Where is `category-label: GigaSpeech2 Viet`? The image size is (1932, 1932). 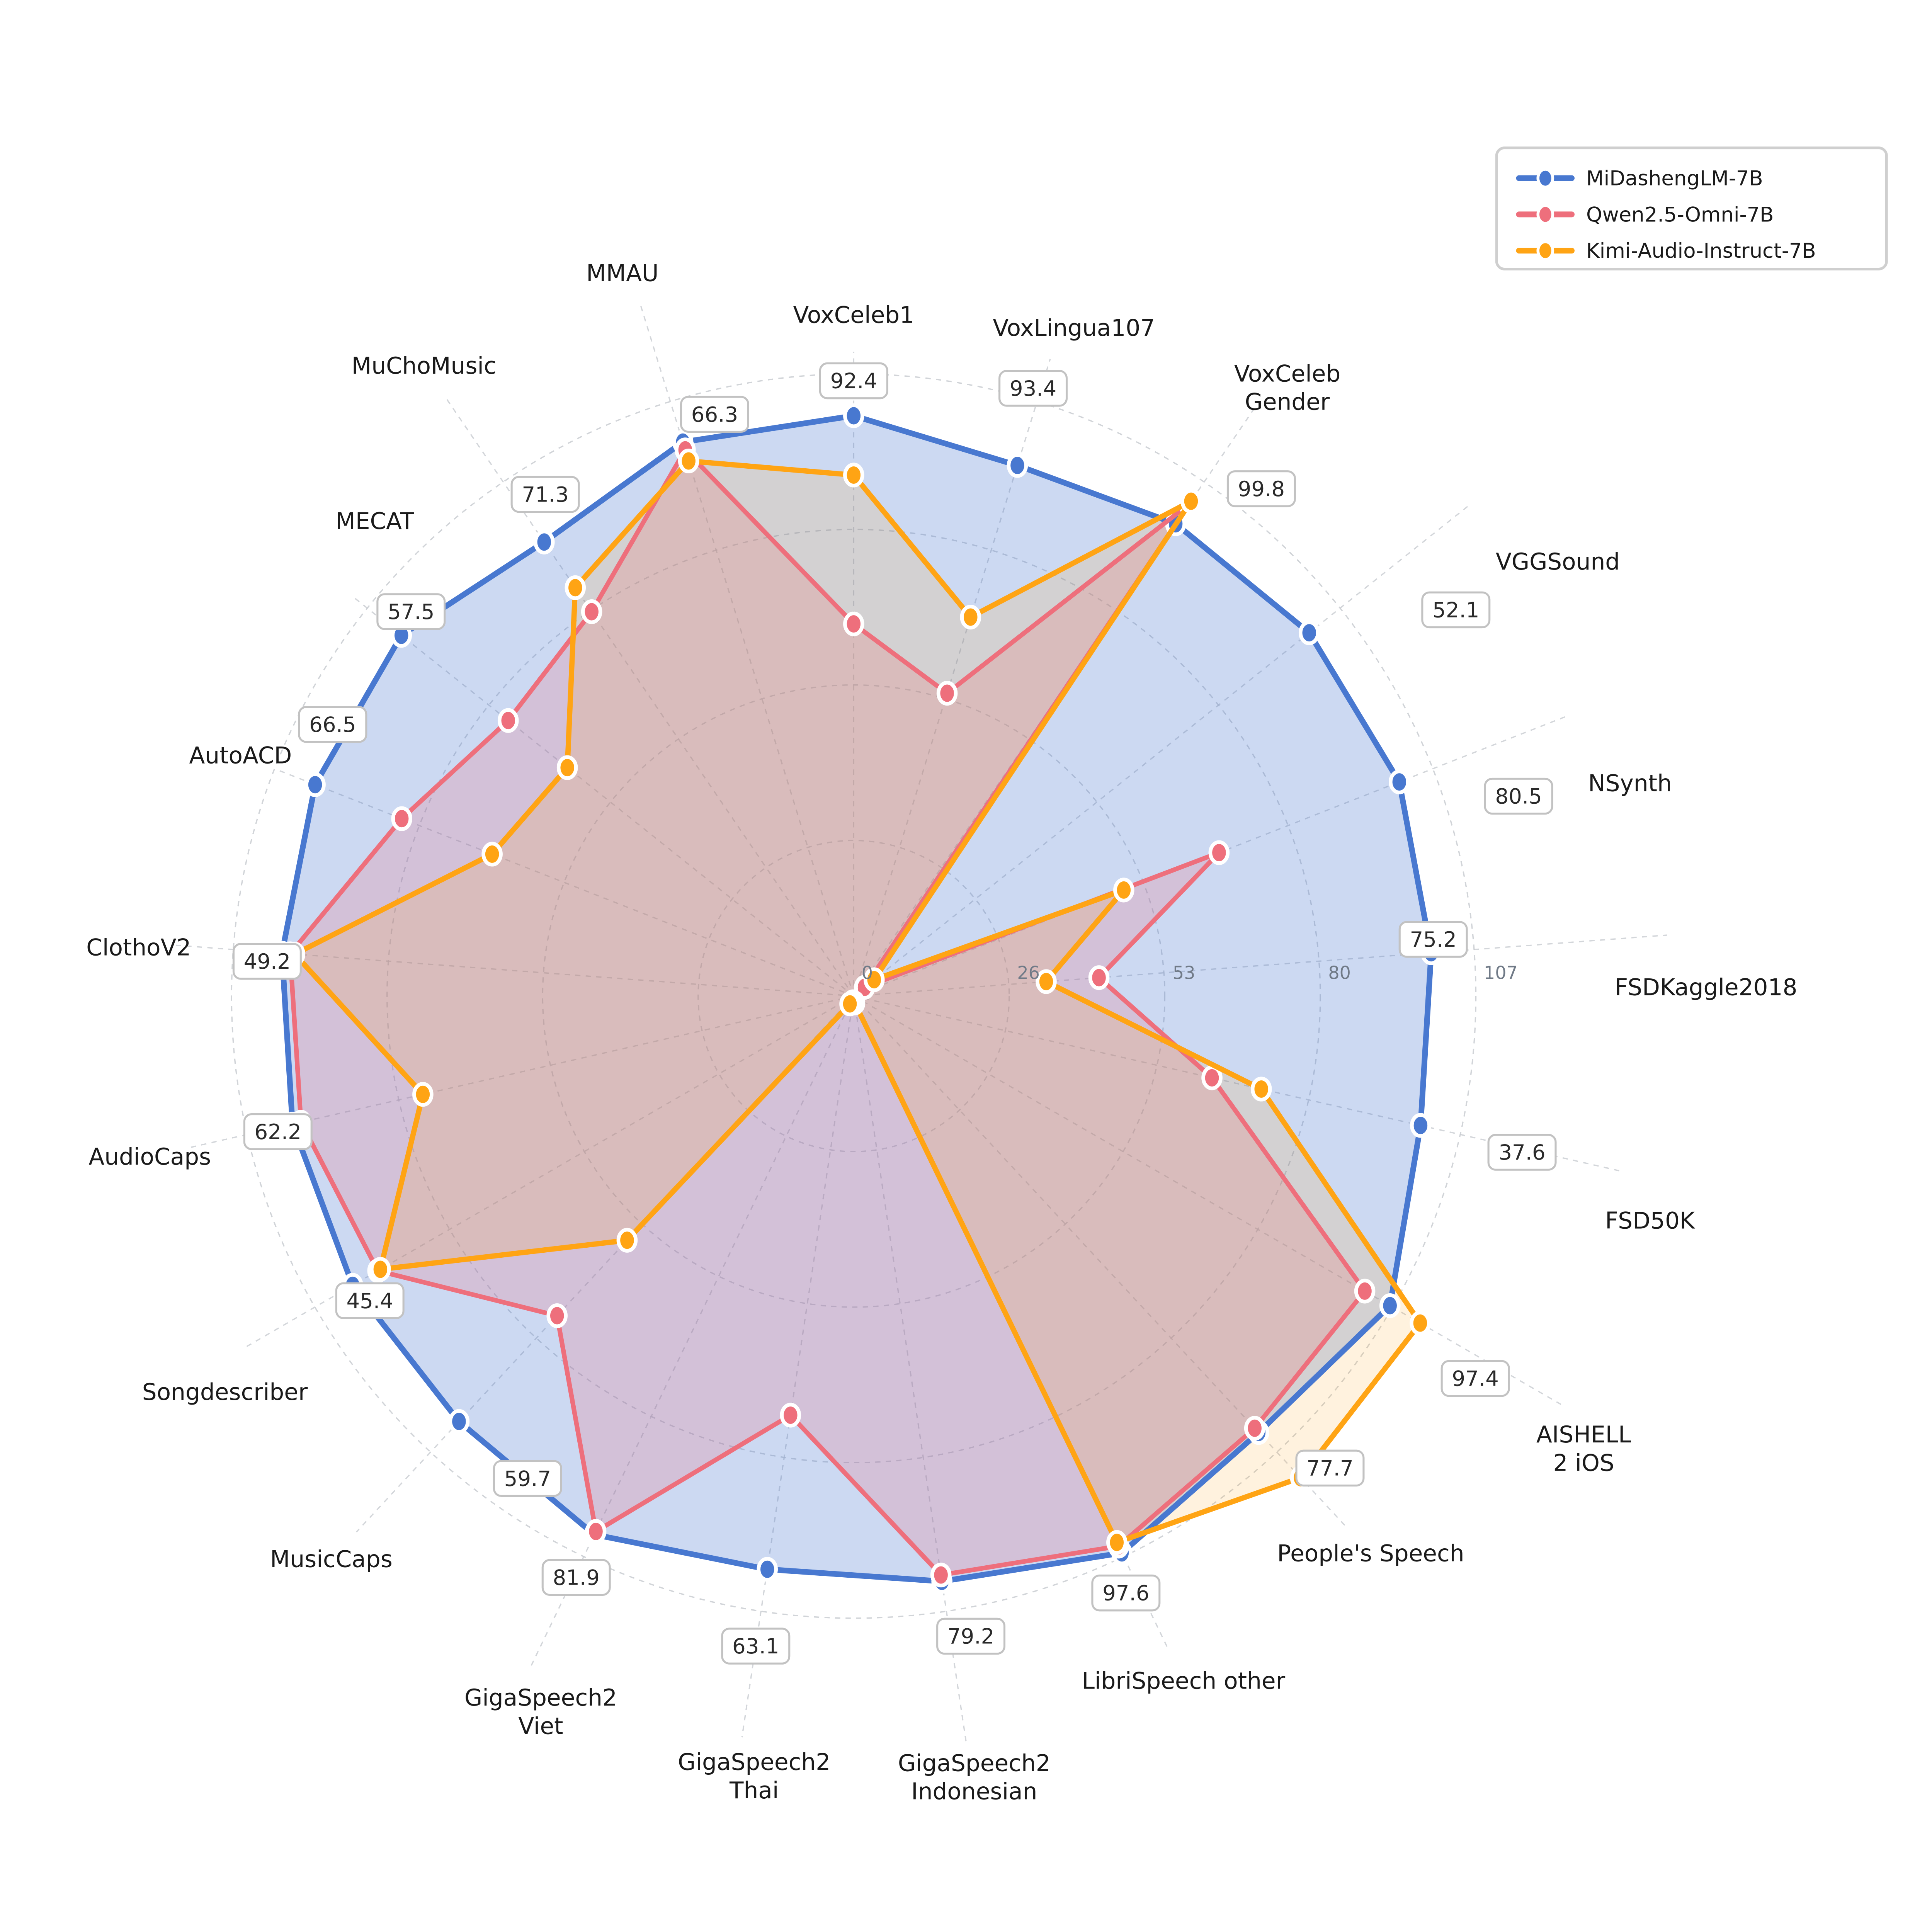
category-label: GigaSpeech2 Viet is located at coordinates (540, 1713).